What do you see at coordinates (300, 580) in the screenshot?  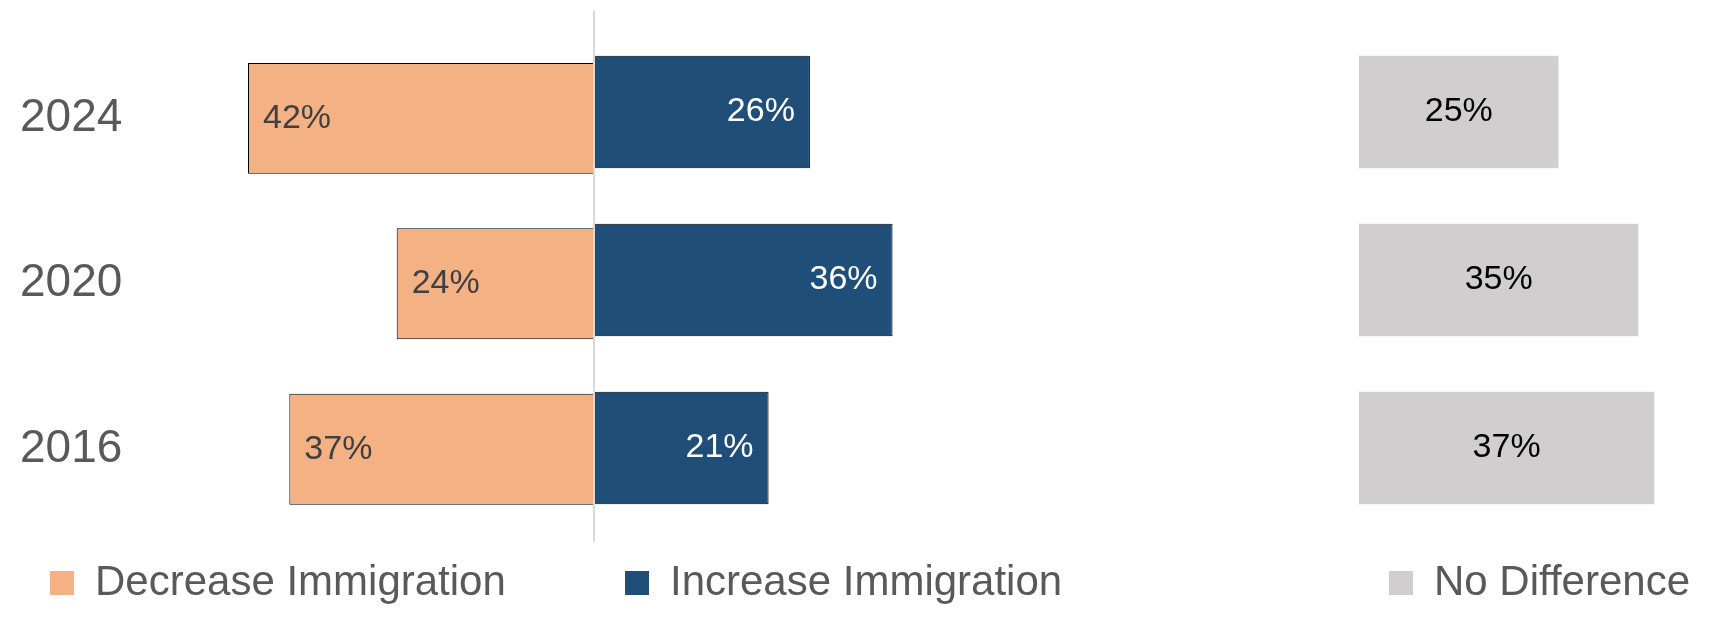 I see `legend-label: Decrease Immigration` at bounding box center [300, 580].